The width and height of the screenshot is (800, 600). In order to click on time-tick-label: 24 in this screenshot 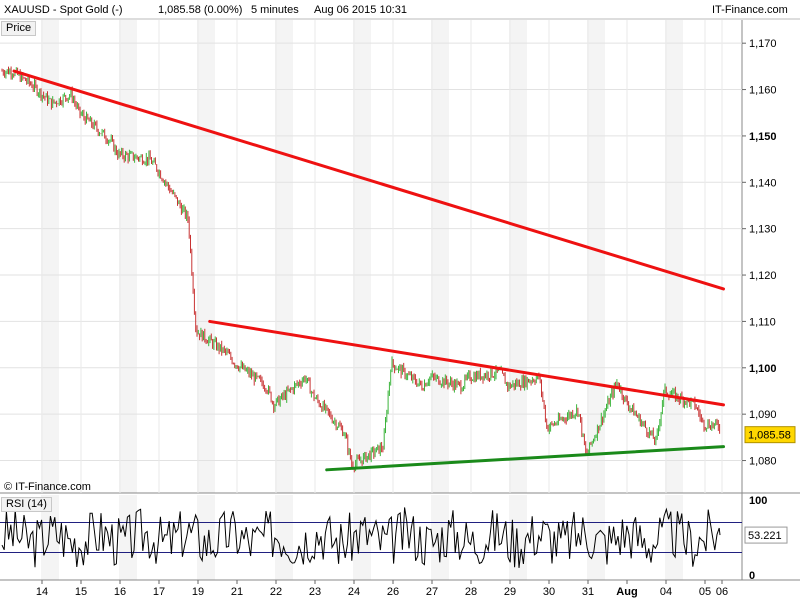, I will do `click(354, 592)`.